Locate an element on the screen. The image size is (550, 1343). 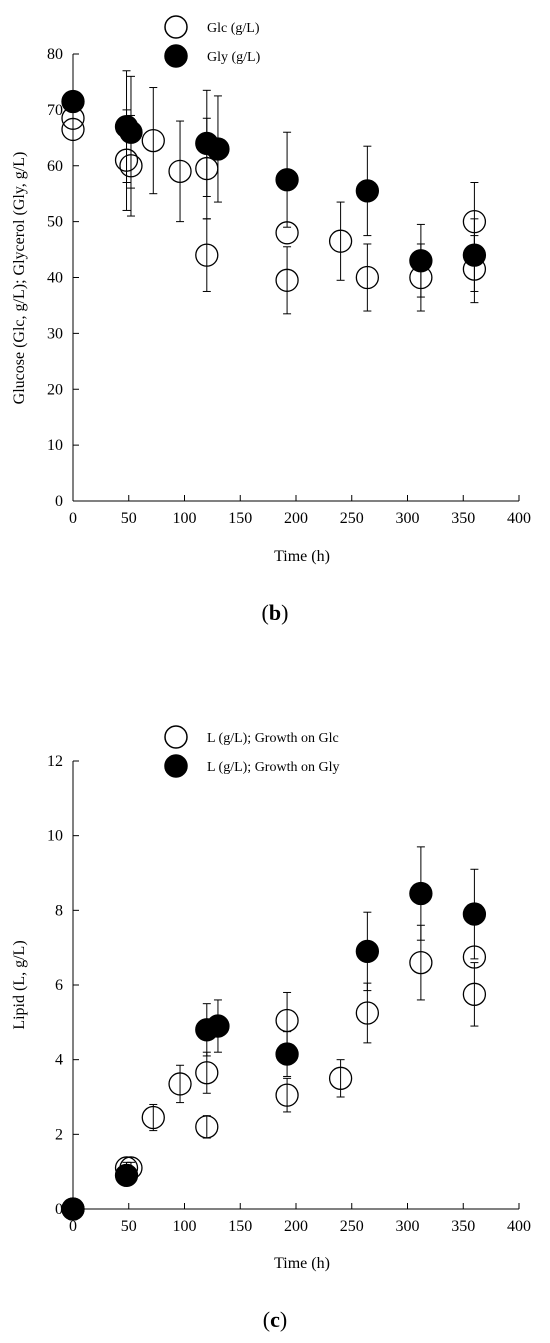
legend-marker-gly is located at coordinates (176, 56).